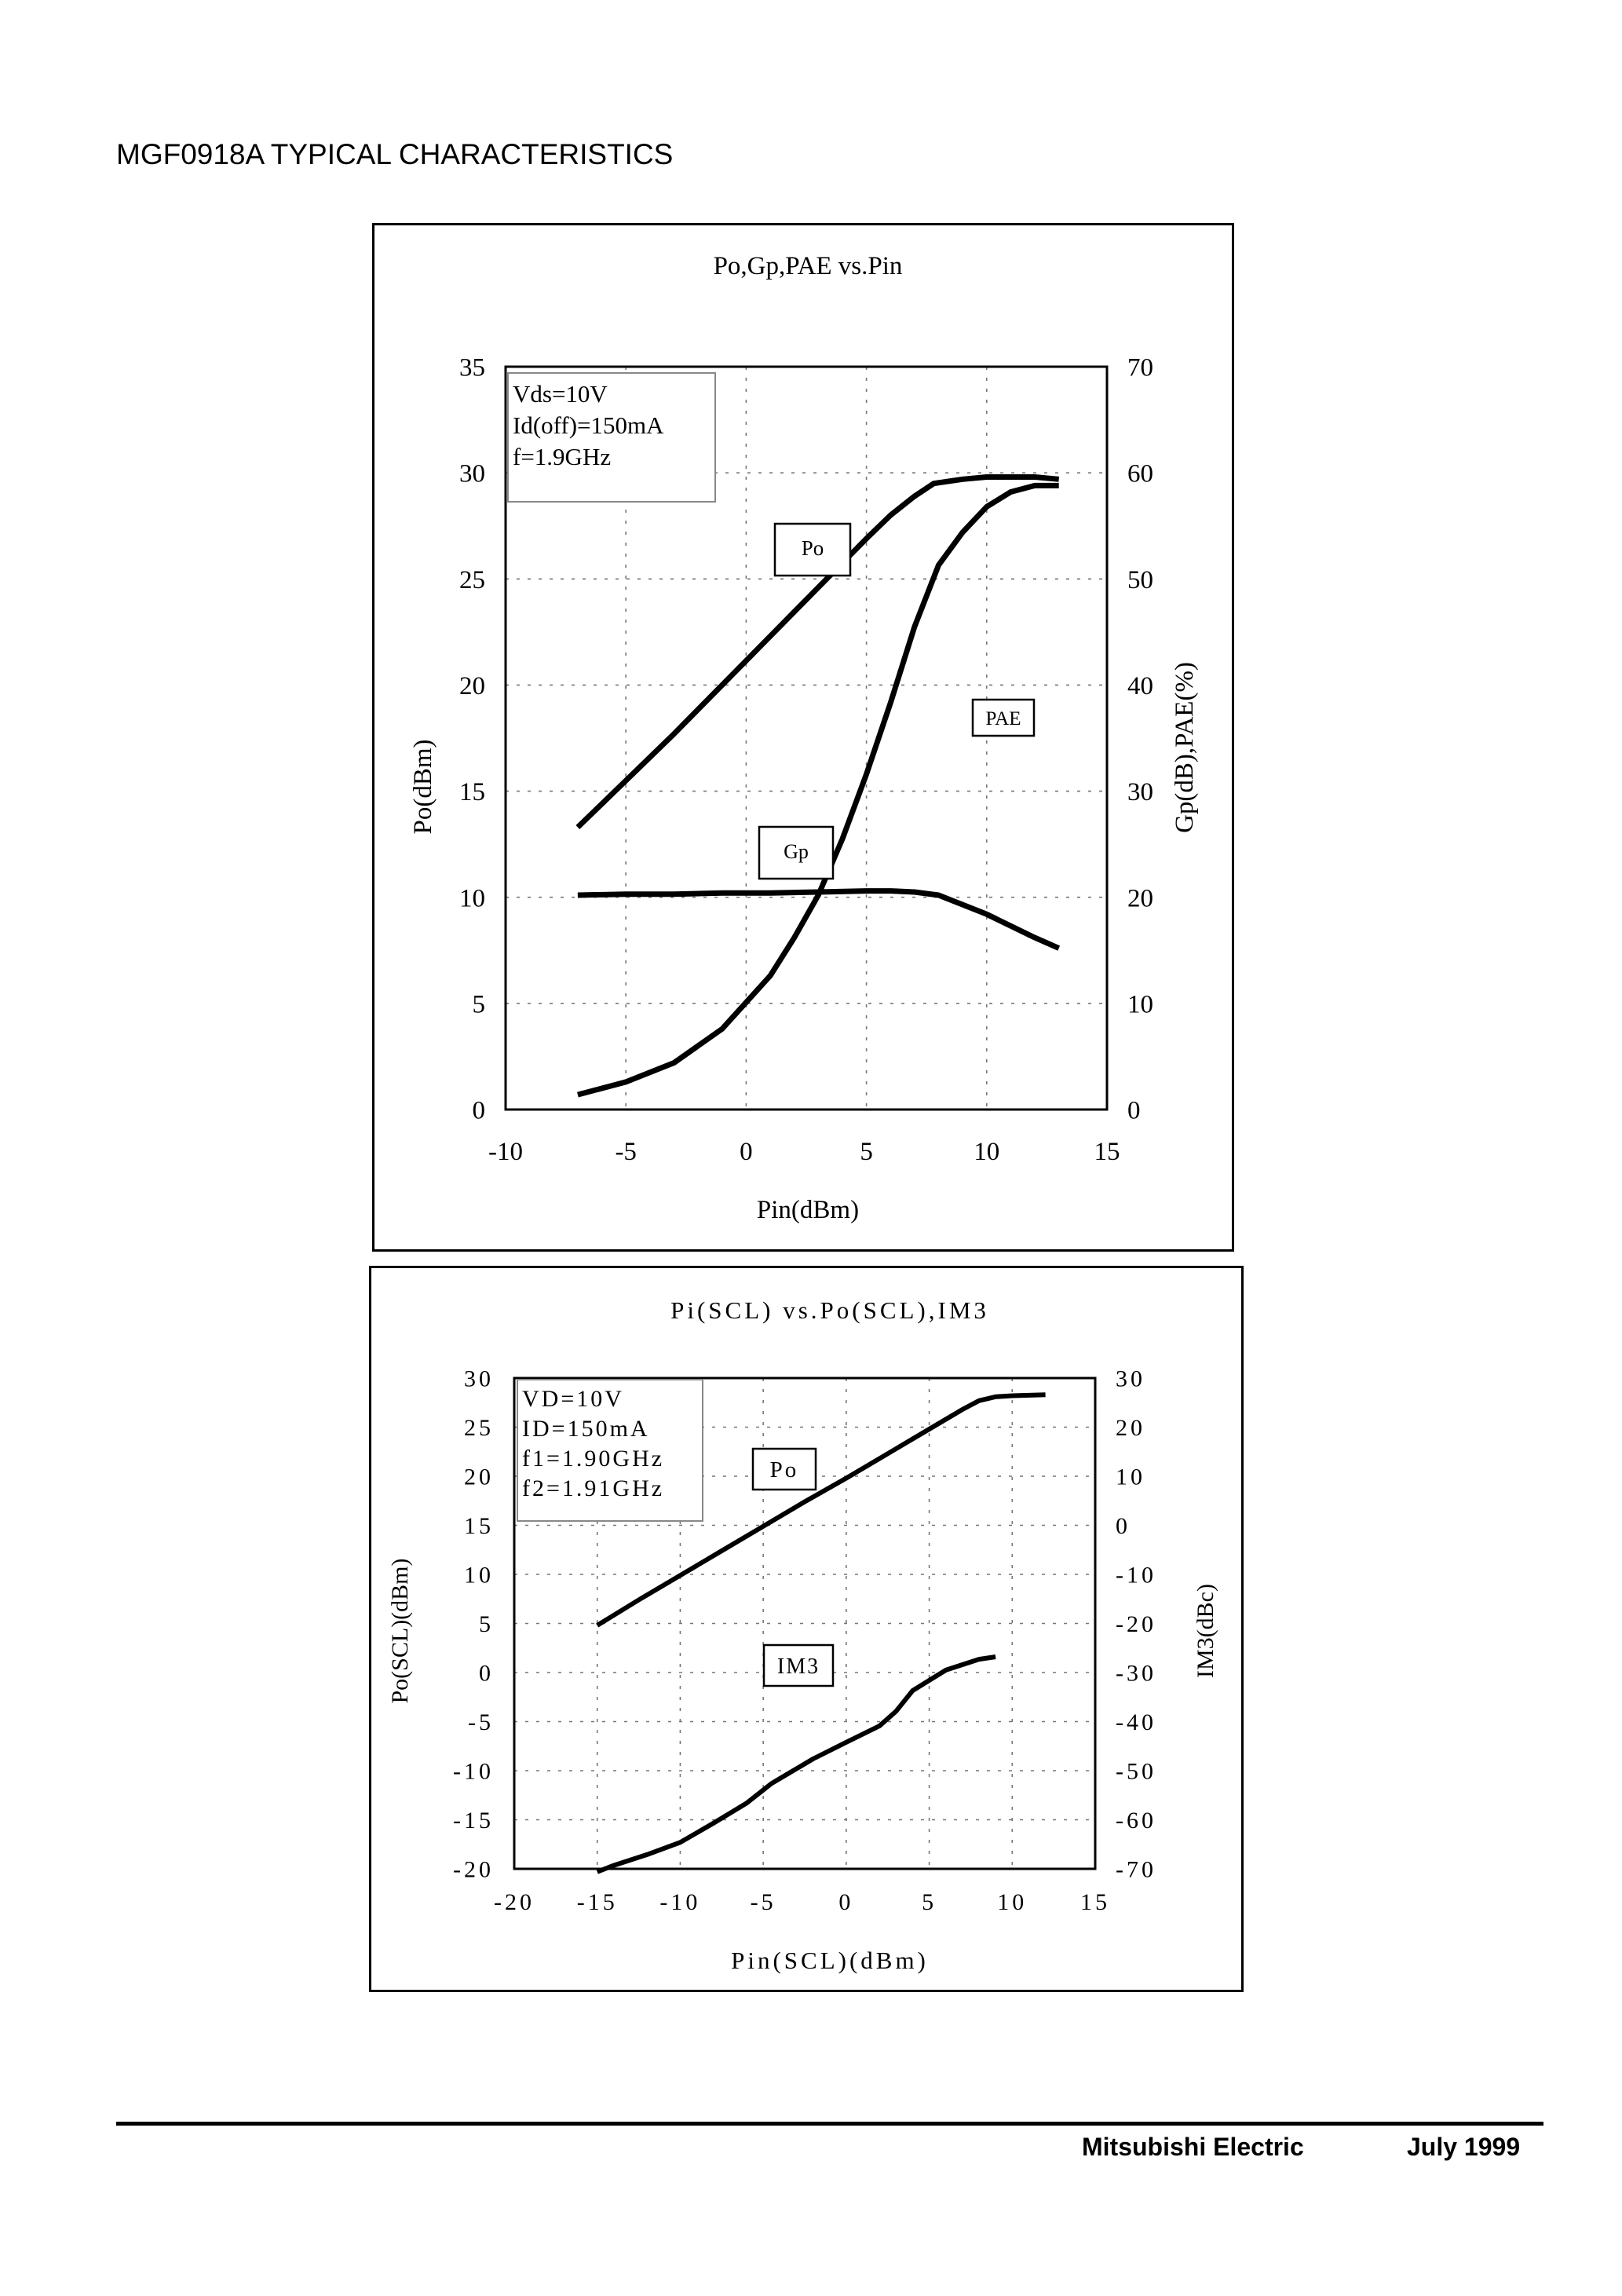  What do you see at coordinates (1136, 1624) in the screenshot?
I see `y2-tick-label: -20` at bounding box center [1136, 1624].